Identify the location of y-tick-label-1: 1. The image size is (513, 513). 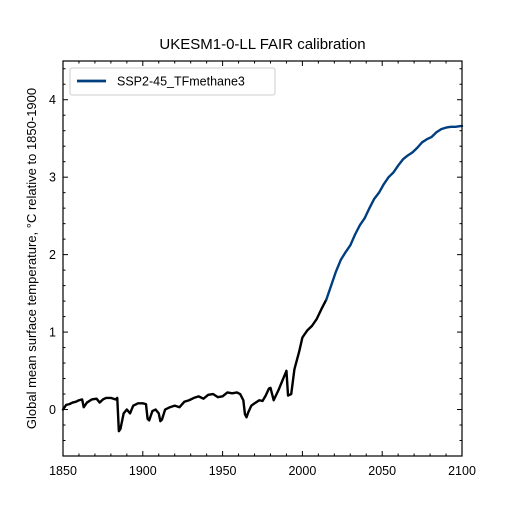
(52, 333).